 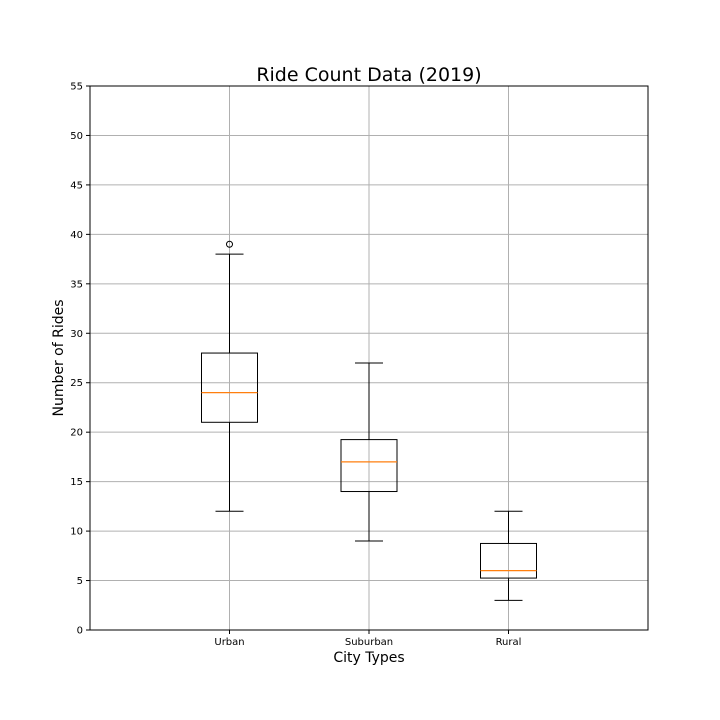 What do you see at coordinates (76, 383) in the screenshot?
I see `y-tick-label: 25` at bounding box center [76, 383].